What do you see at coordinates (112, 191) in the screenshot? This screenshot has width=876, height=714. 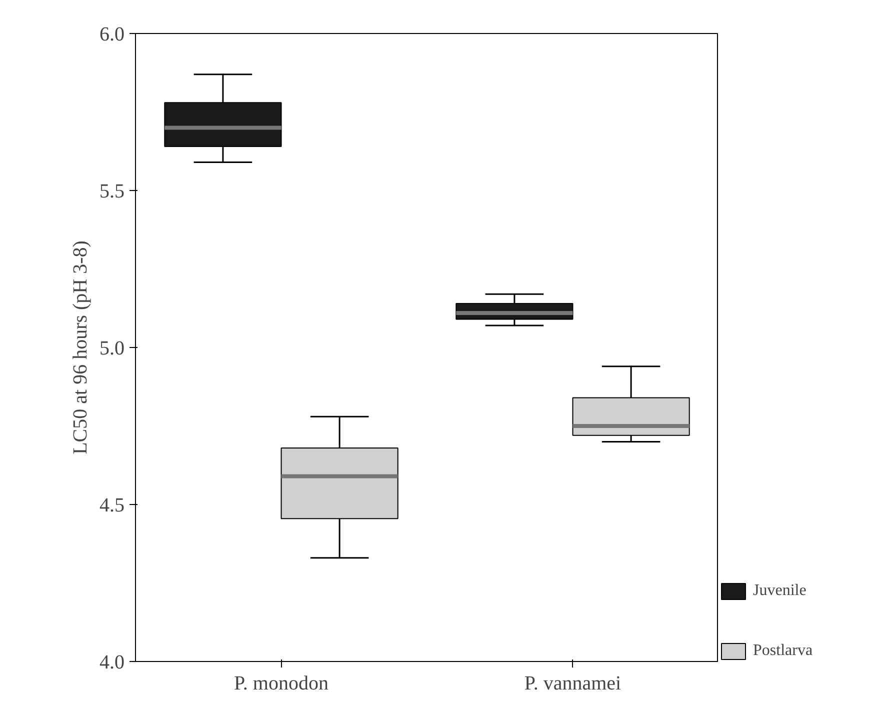 I see `y-tick-label: 5.5` at bounding box center [112, 191].